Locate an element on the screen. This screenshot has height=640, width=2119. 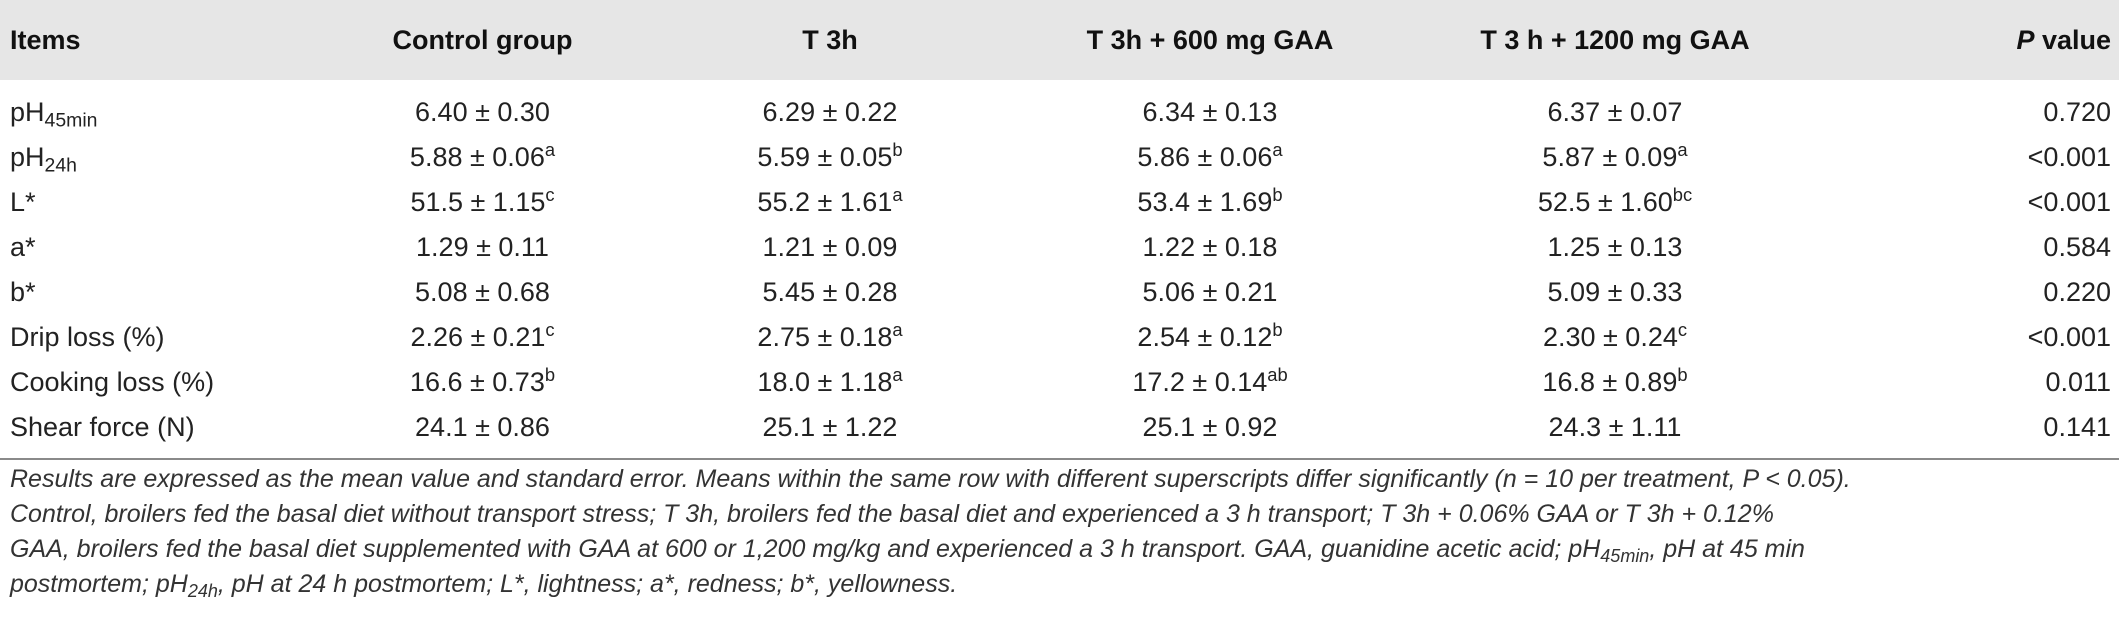
value-cell: 6.37 ± 0.07 is located at coordinates (1615, 107).